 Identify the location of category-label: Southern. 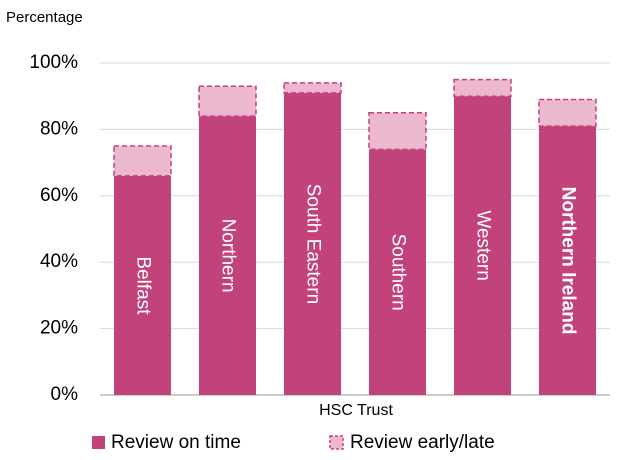
(397, 272).